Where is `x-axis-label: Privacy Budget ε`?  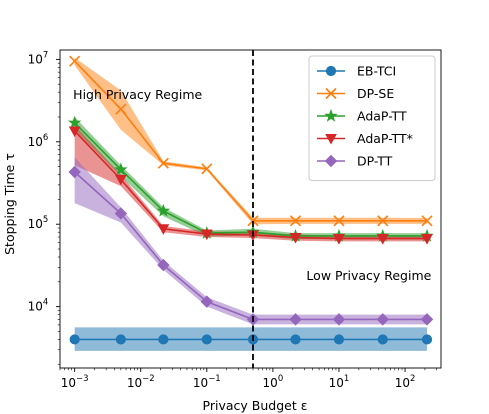 x-axis-label: Privacy Budget ε is located at coordinates (255, 405).